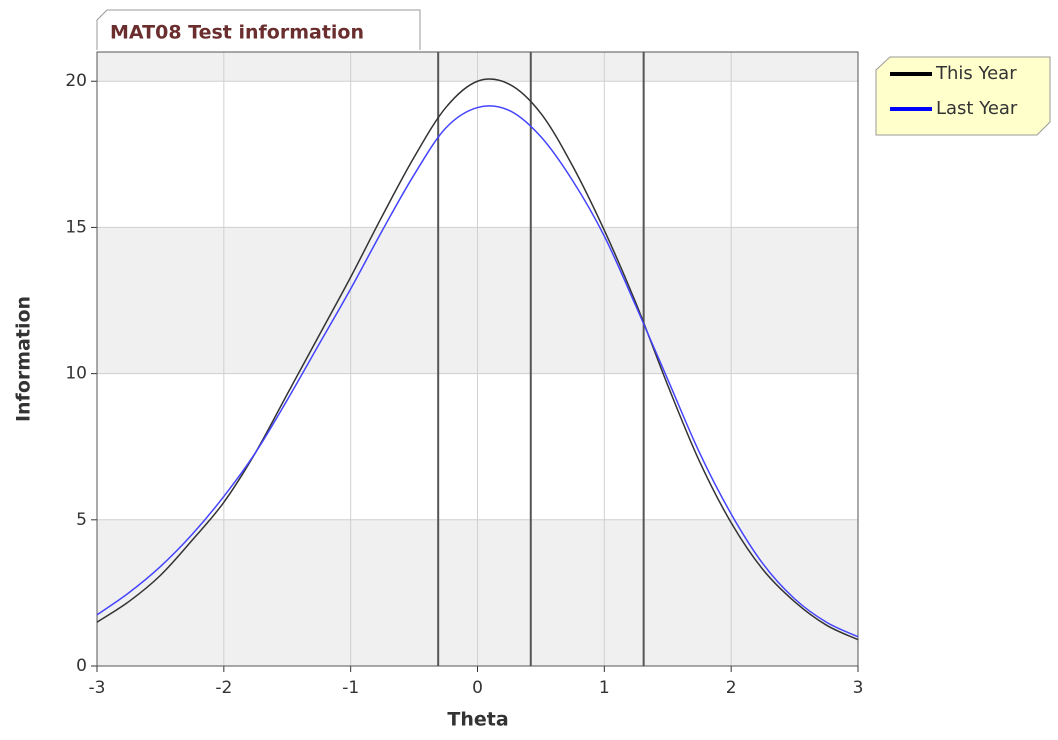 Image resolution: width=1058 pixels, height=740 pixels. I want to click on x-axis-label: Theta, so click(477, 720).